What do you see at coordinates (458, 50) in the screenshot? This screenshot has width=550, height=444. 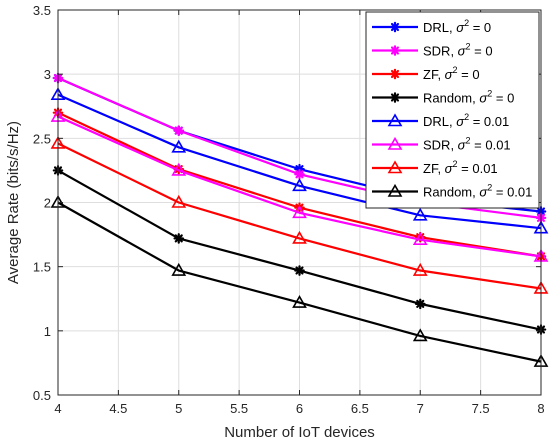 I see `legend-label: SDR, σ2 = 0` at bounding box center [458, 50].